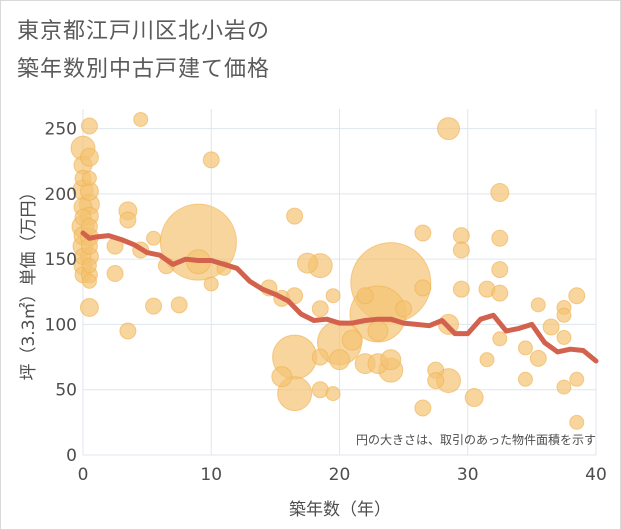  I want to click on size-note: 円の大きさは、取引のあった物件面積を示す, so click(476, 439).